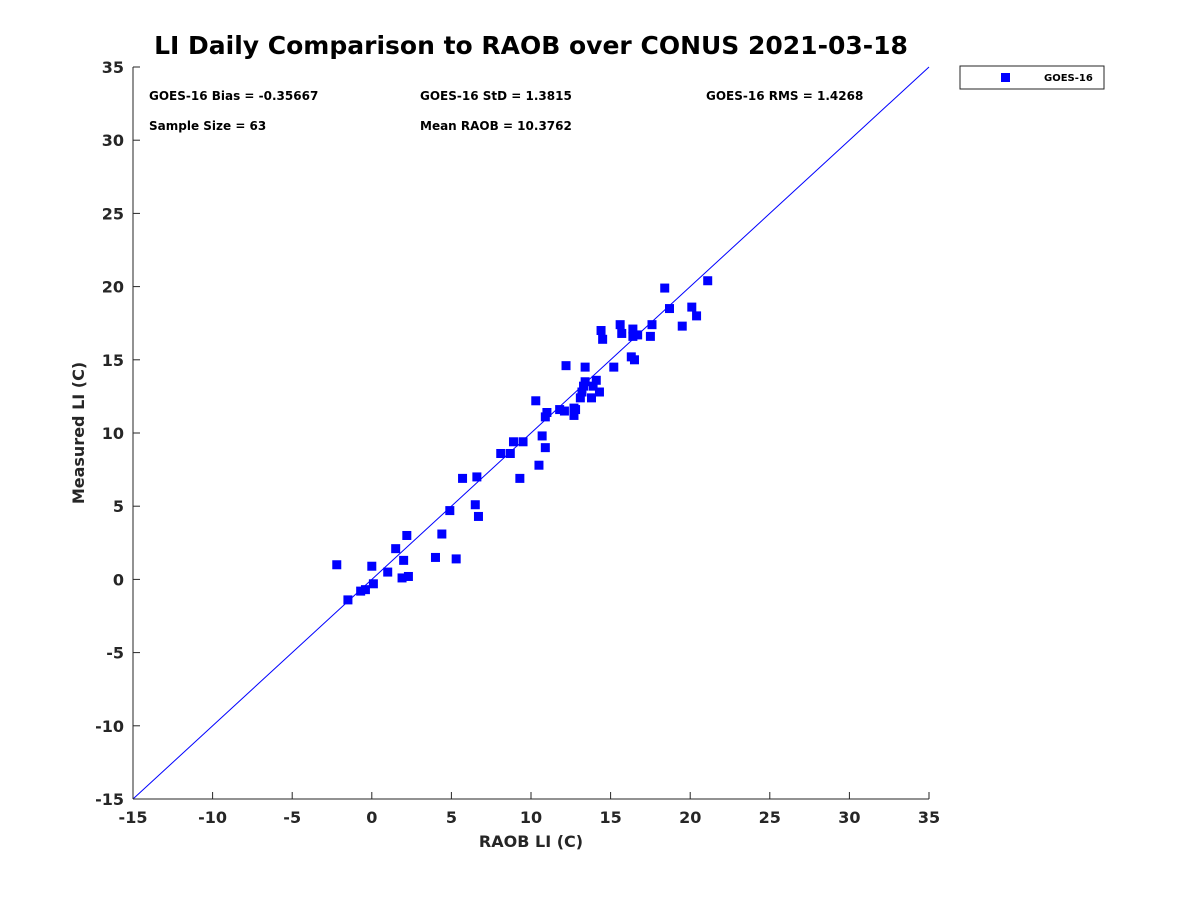 Image resolution: width=1200 pixels, height=900 pixels. Describe the element at coordinates (113, 140) in the screenshot. I see `y-tick-label: 30` at that location.